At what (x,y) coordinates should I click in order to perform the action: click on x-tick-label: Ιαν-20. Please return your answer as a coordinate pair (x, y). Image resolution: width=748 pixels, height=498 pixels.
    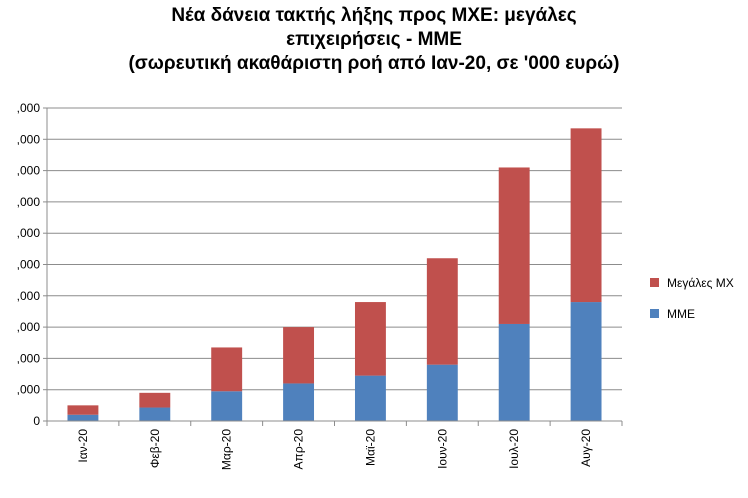
    Looking at the image, I should click on (83, 446).